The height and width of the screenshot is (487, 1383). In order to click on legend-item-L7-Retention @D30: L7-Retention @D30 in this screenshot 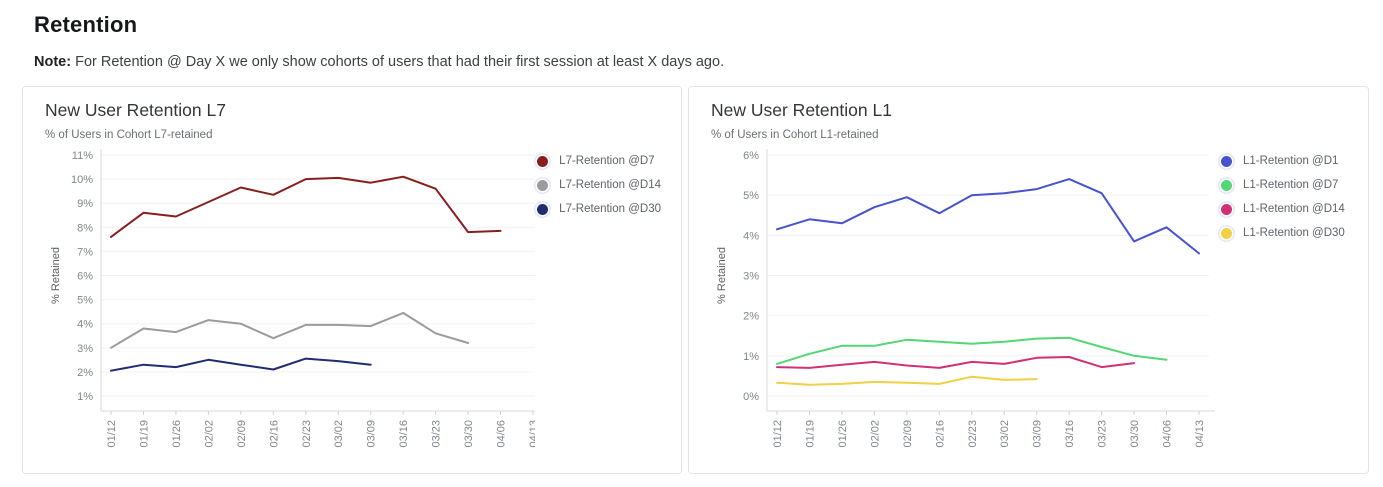, I will do `click(599, 209)`.